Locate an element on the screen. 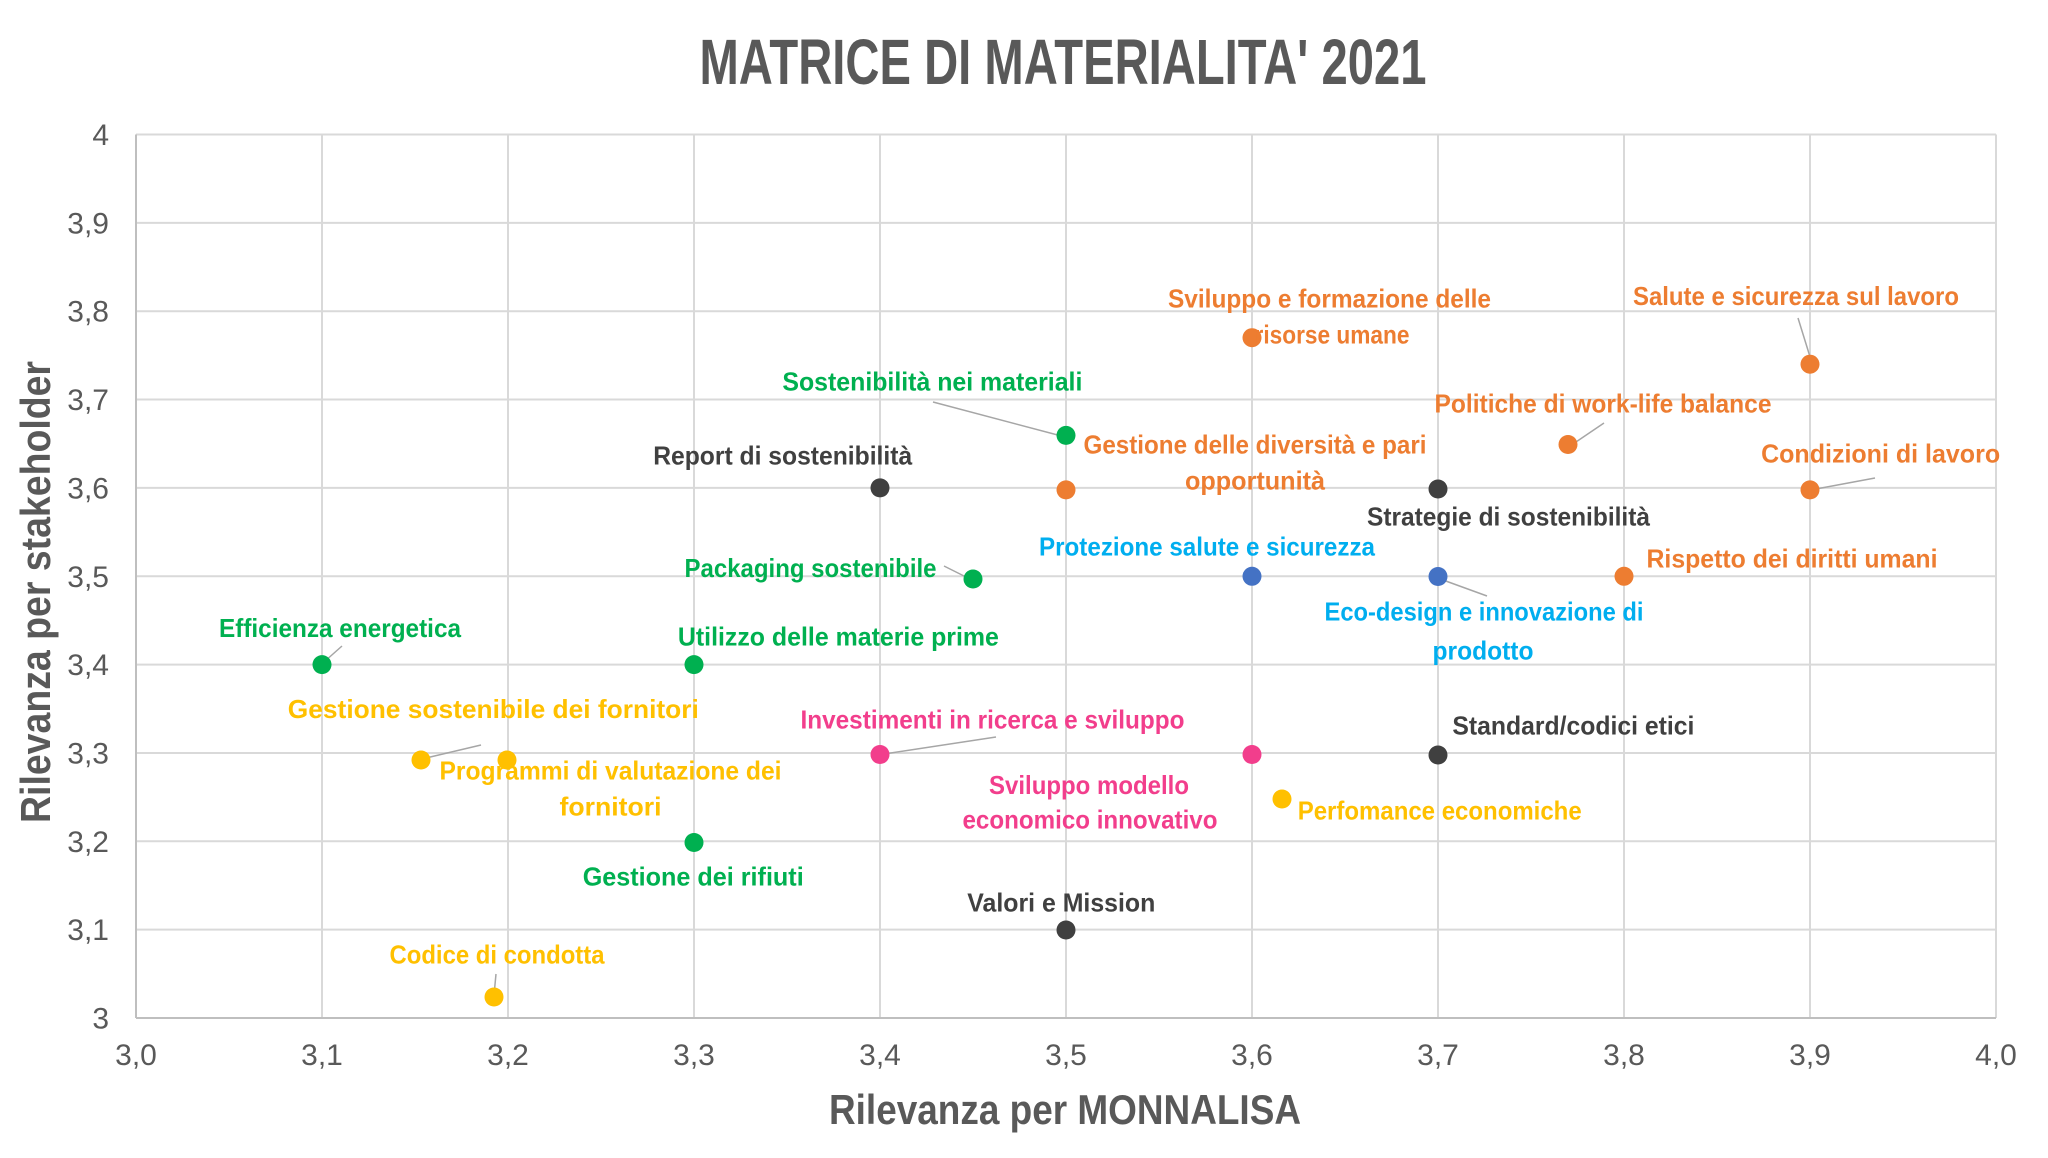 This screenshot has height=1158, width=2048. svg-text: Valori e Mission is located at coordinates (1061, 903).